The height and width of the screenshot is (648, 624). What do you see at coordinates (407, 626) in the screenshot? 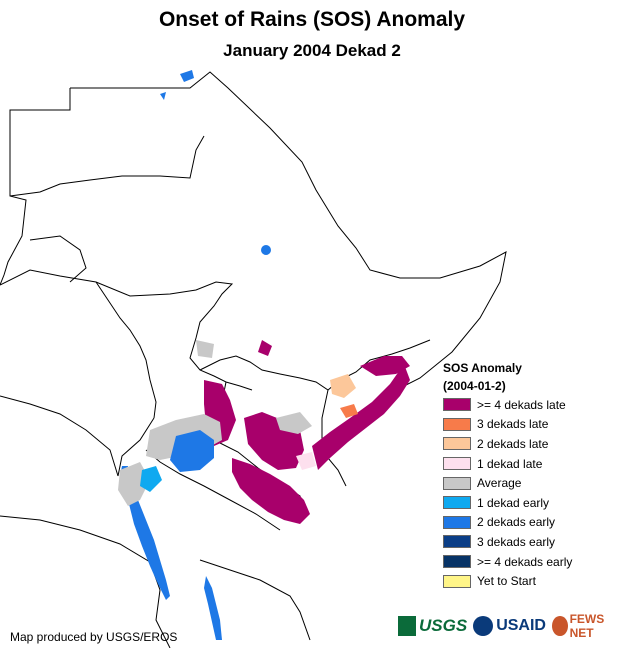
I see `usgs-mark-icon` at bounding box center [407, 626].